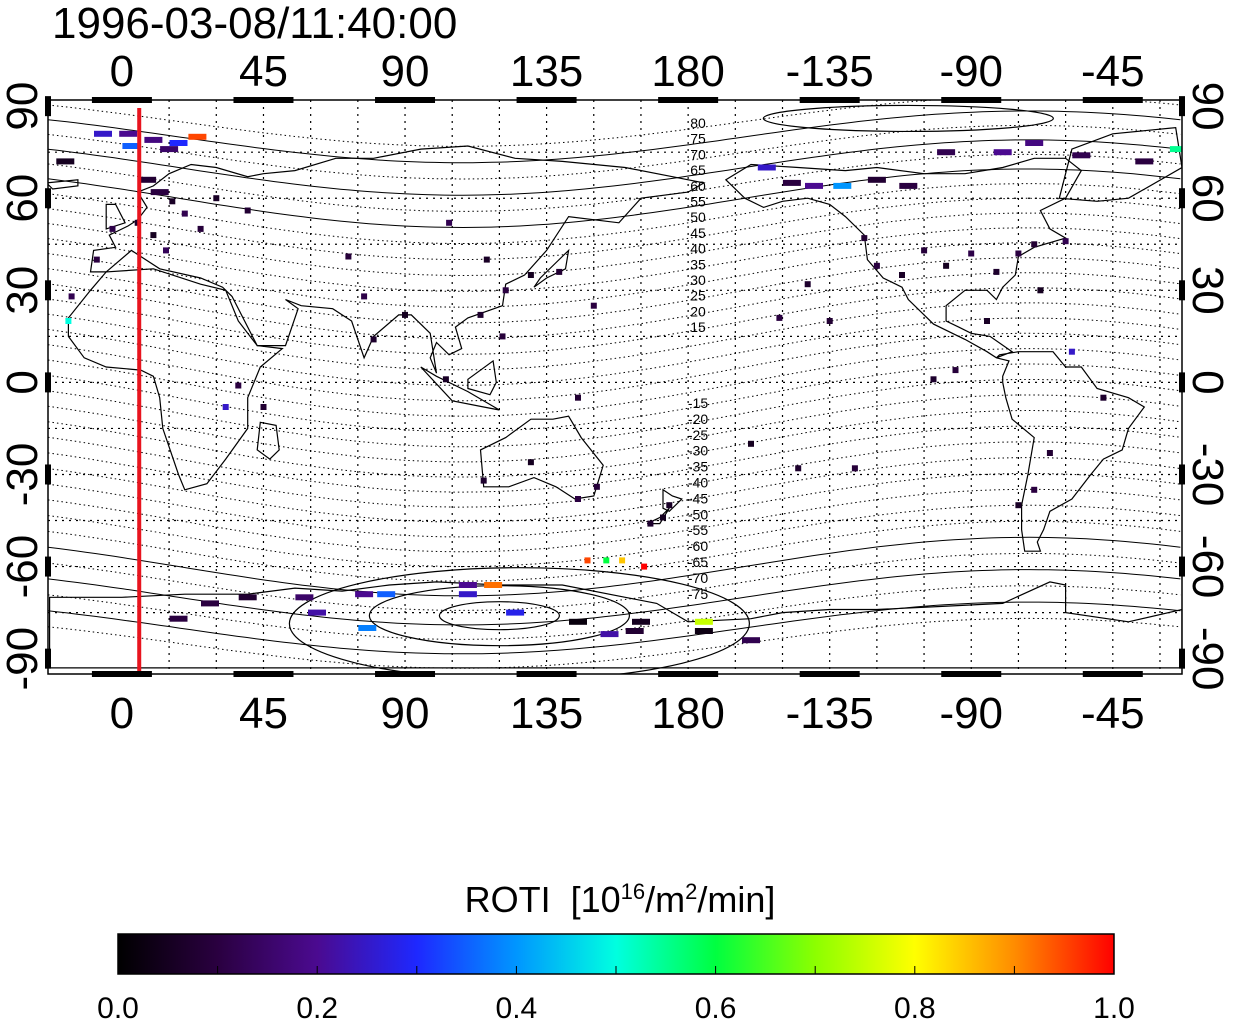  Describe the element at coordinates (698, 594) in the screenshot. I see `magnetic-latitude-label: -75` at that location.